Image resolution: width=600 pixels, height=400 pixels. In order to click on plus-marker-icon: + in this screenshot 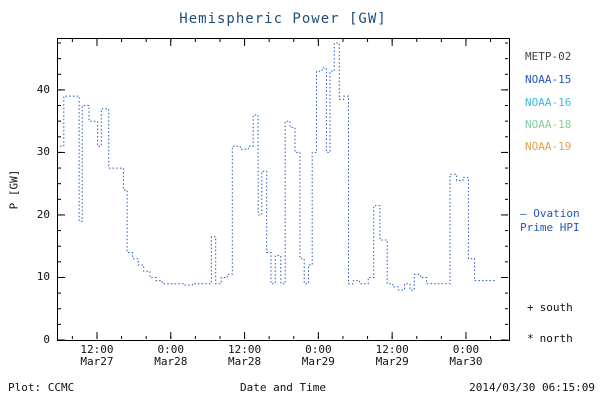, I will do `click(530, 307)`.